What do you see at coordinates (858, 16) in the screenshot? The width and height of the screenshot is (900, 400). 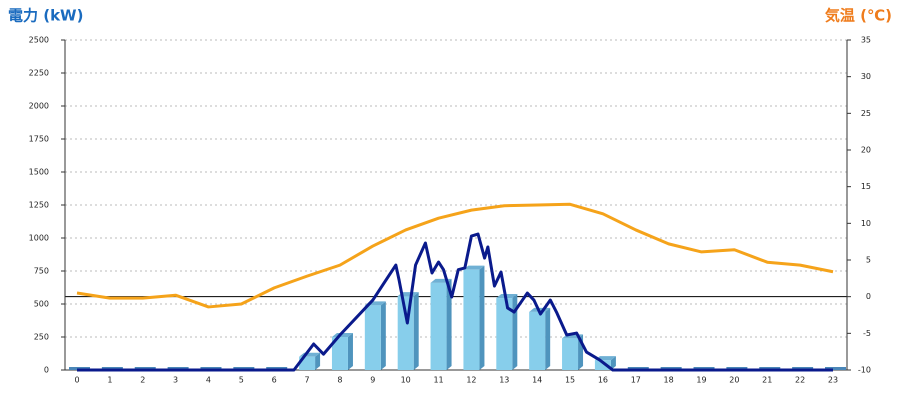 I see `y2-axis-title: 気温 (℃)` at bounding box center [858, 16].